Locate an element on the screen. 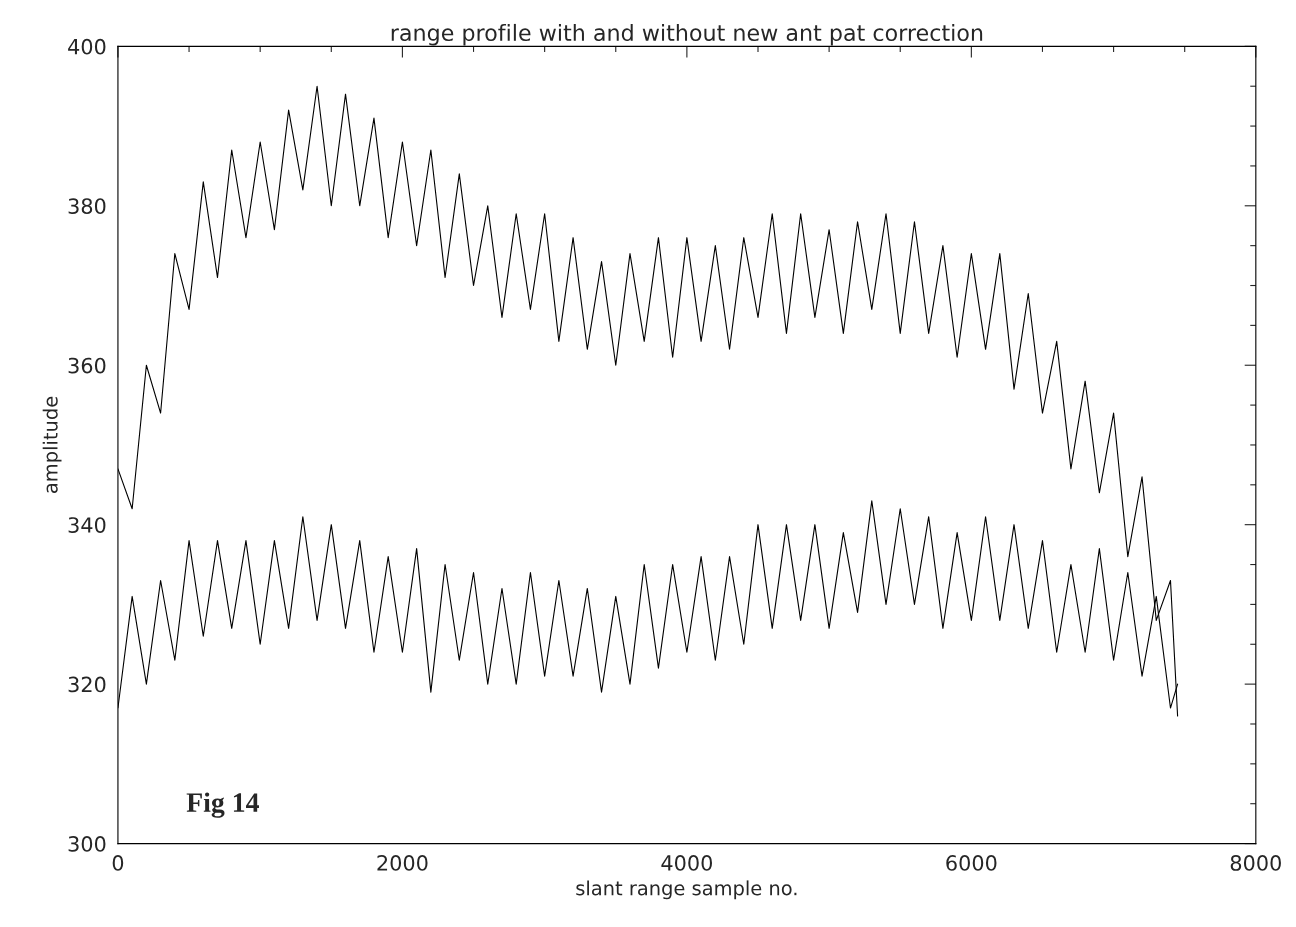 This screenshot has width=1296, height=927. y-tick-label: 400 is located at coordinates (87, 46).